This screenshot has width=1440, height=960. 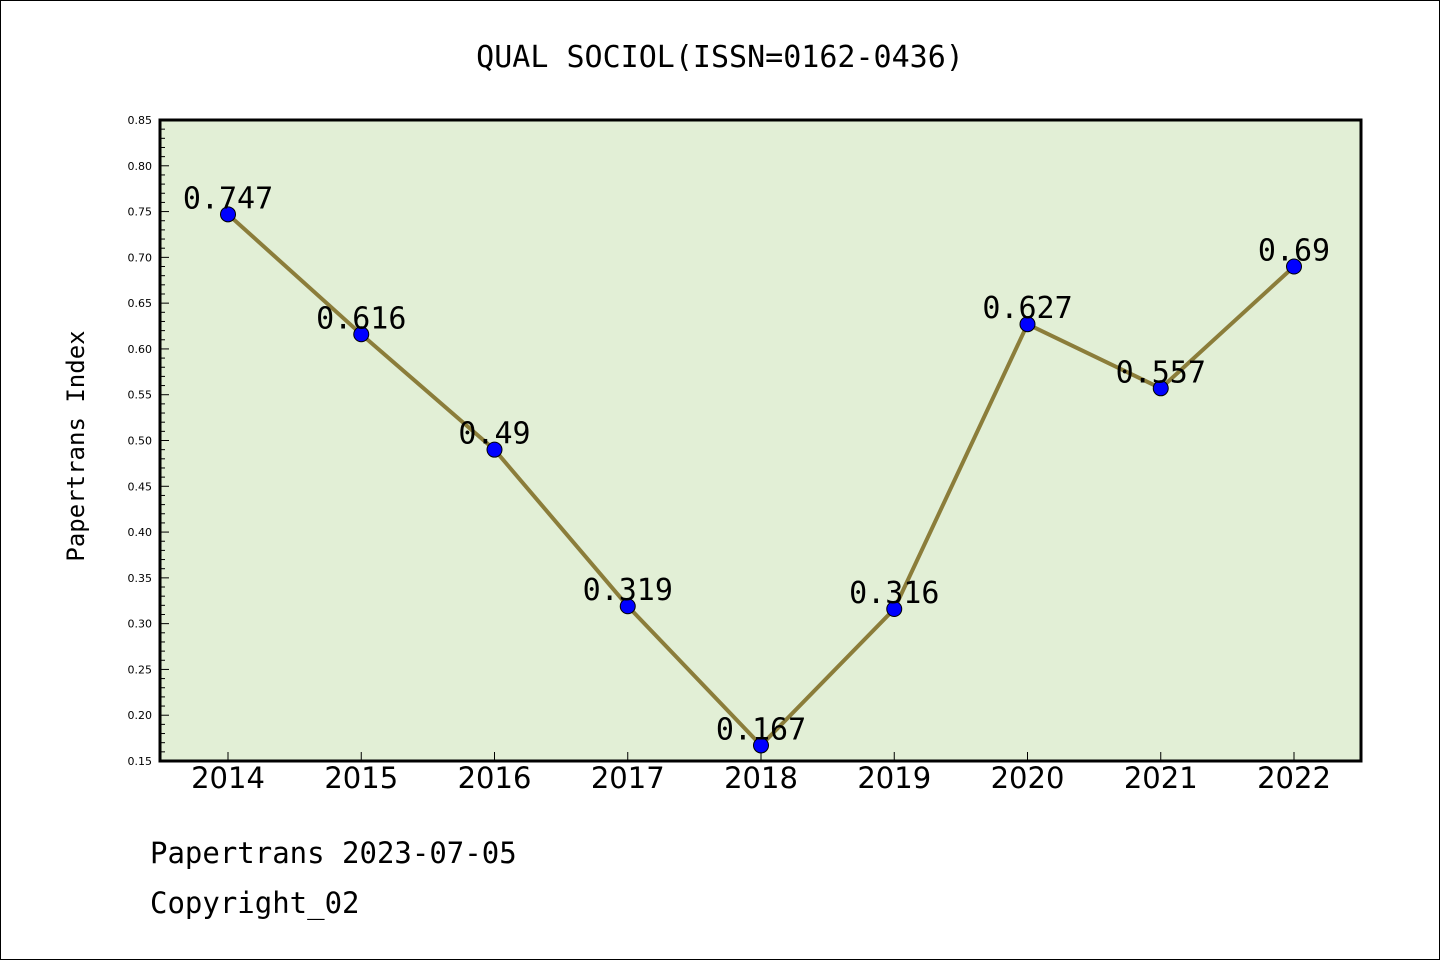 I want to click on data-label: 0.69, so click(x=1294, y=251).